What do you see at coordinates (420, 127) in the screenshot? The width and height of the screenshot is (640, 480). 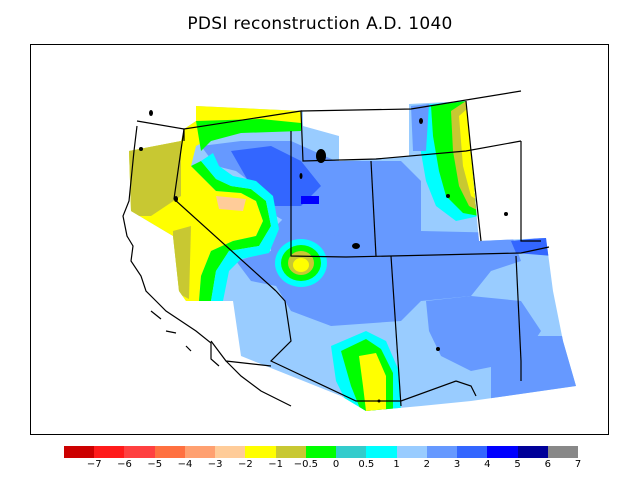 I see `pdsi-region-3-to-4-ne` at bounding box center [420, 127].